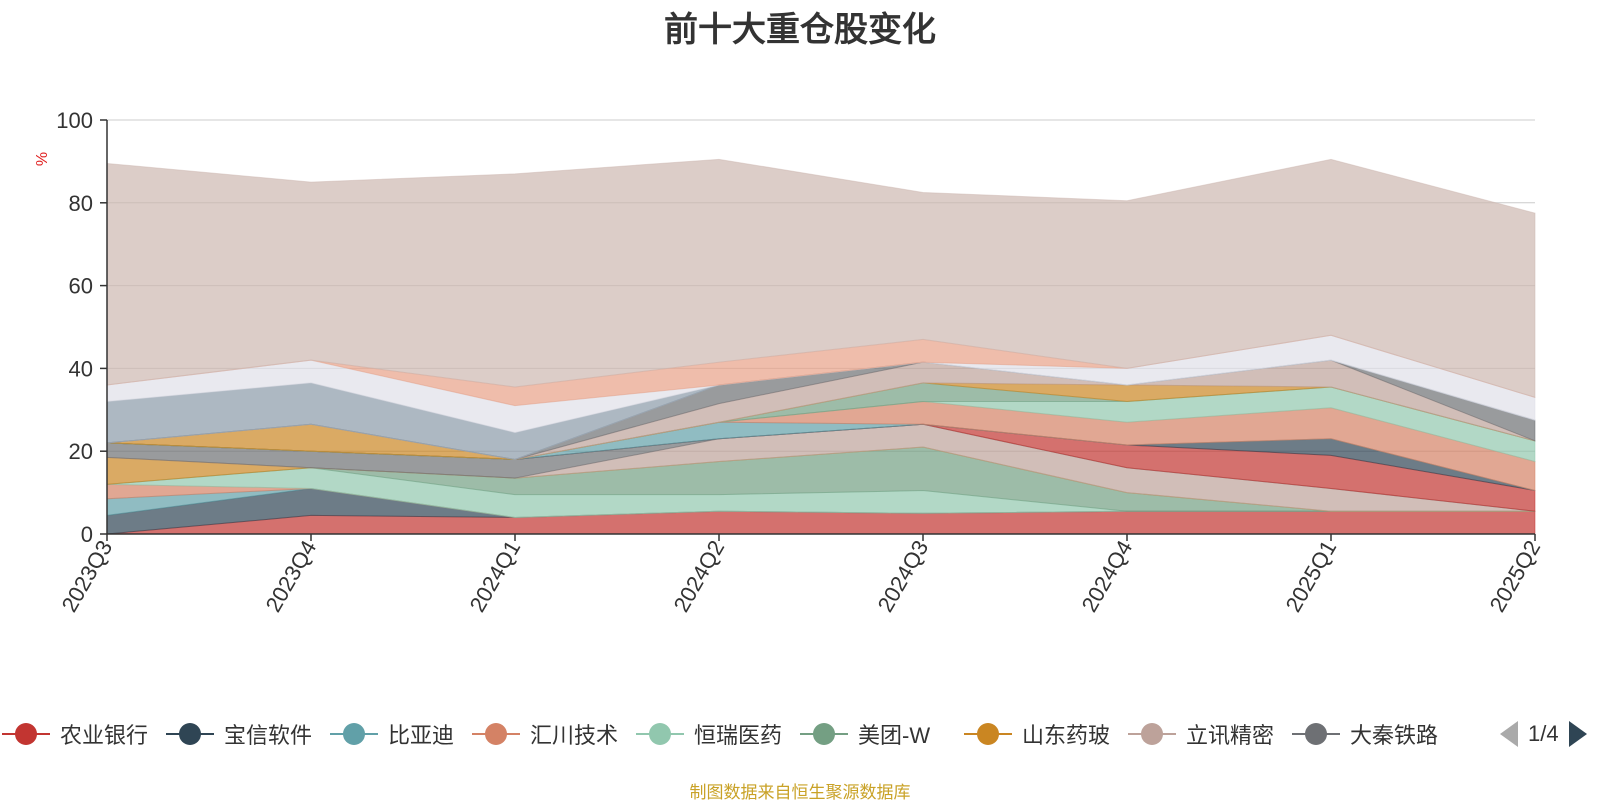 This screenshot has width=1600, height=803. I want to click on legend-label: 美团-W, so click(894, 735).